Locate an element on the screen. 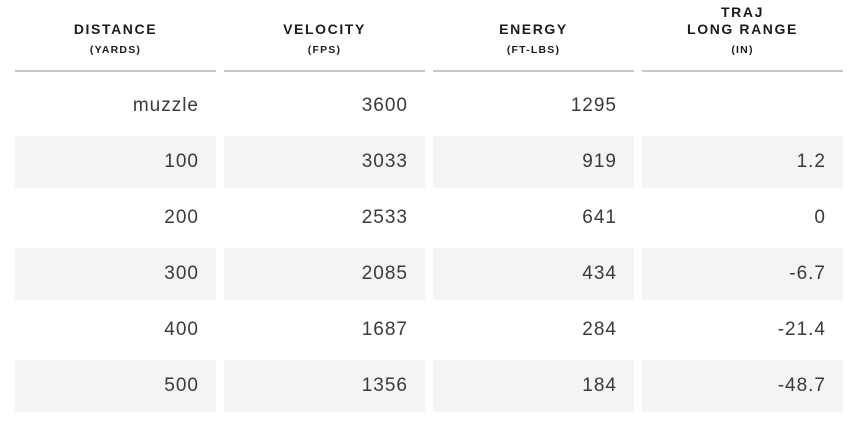  column-title: ENERGY is located at coordinates (533, 29).